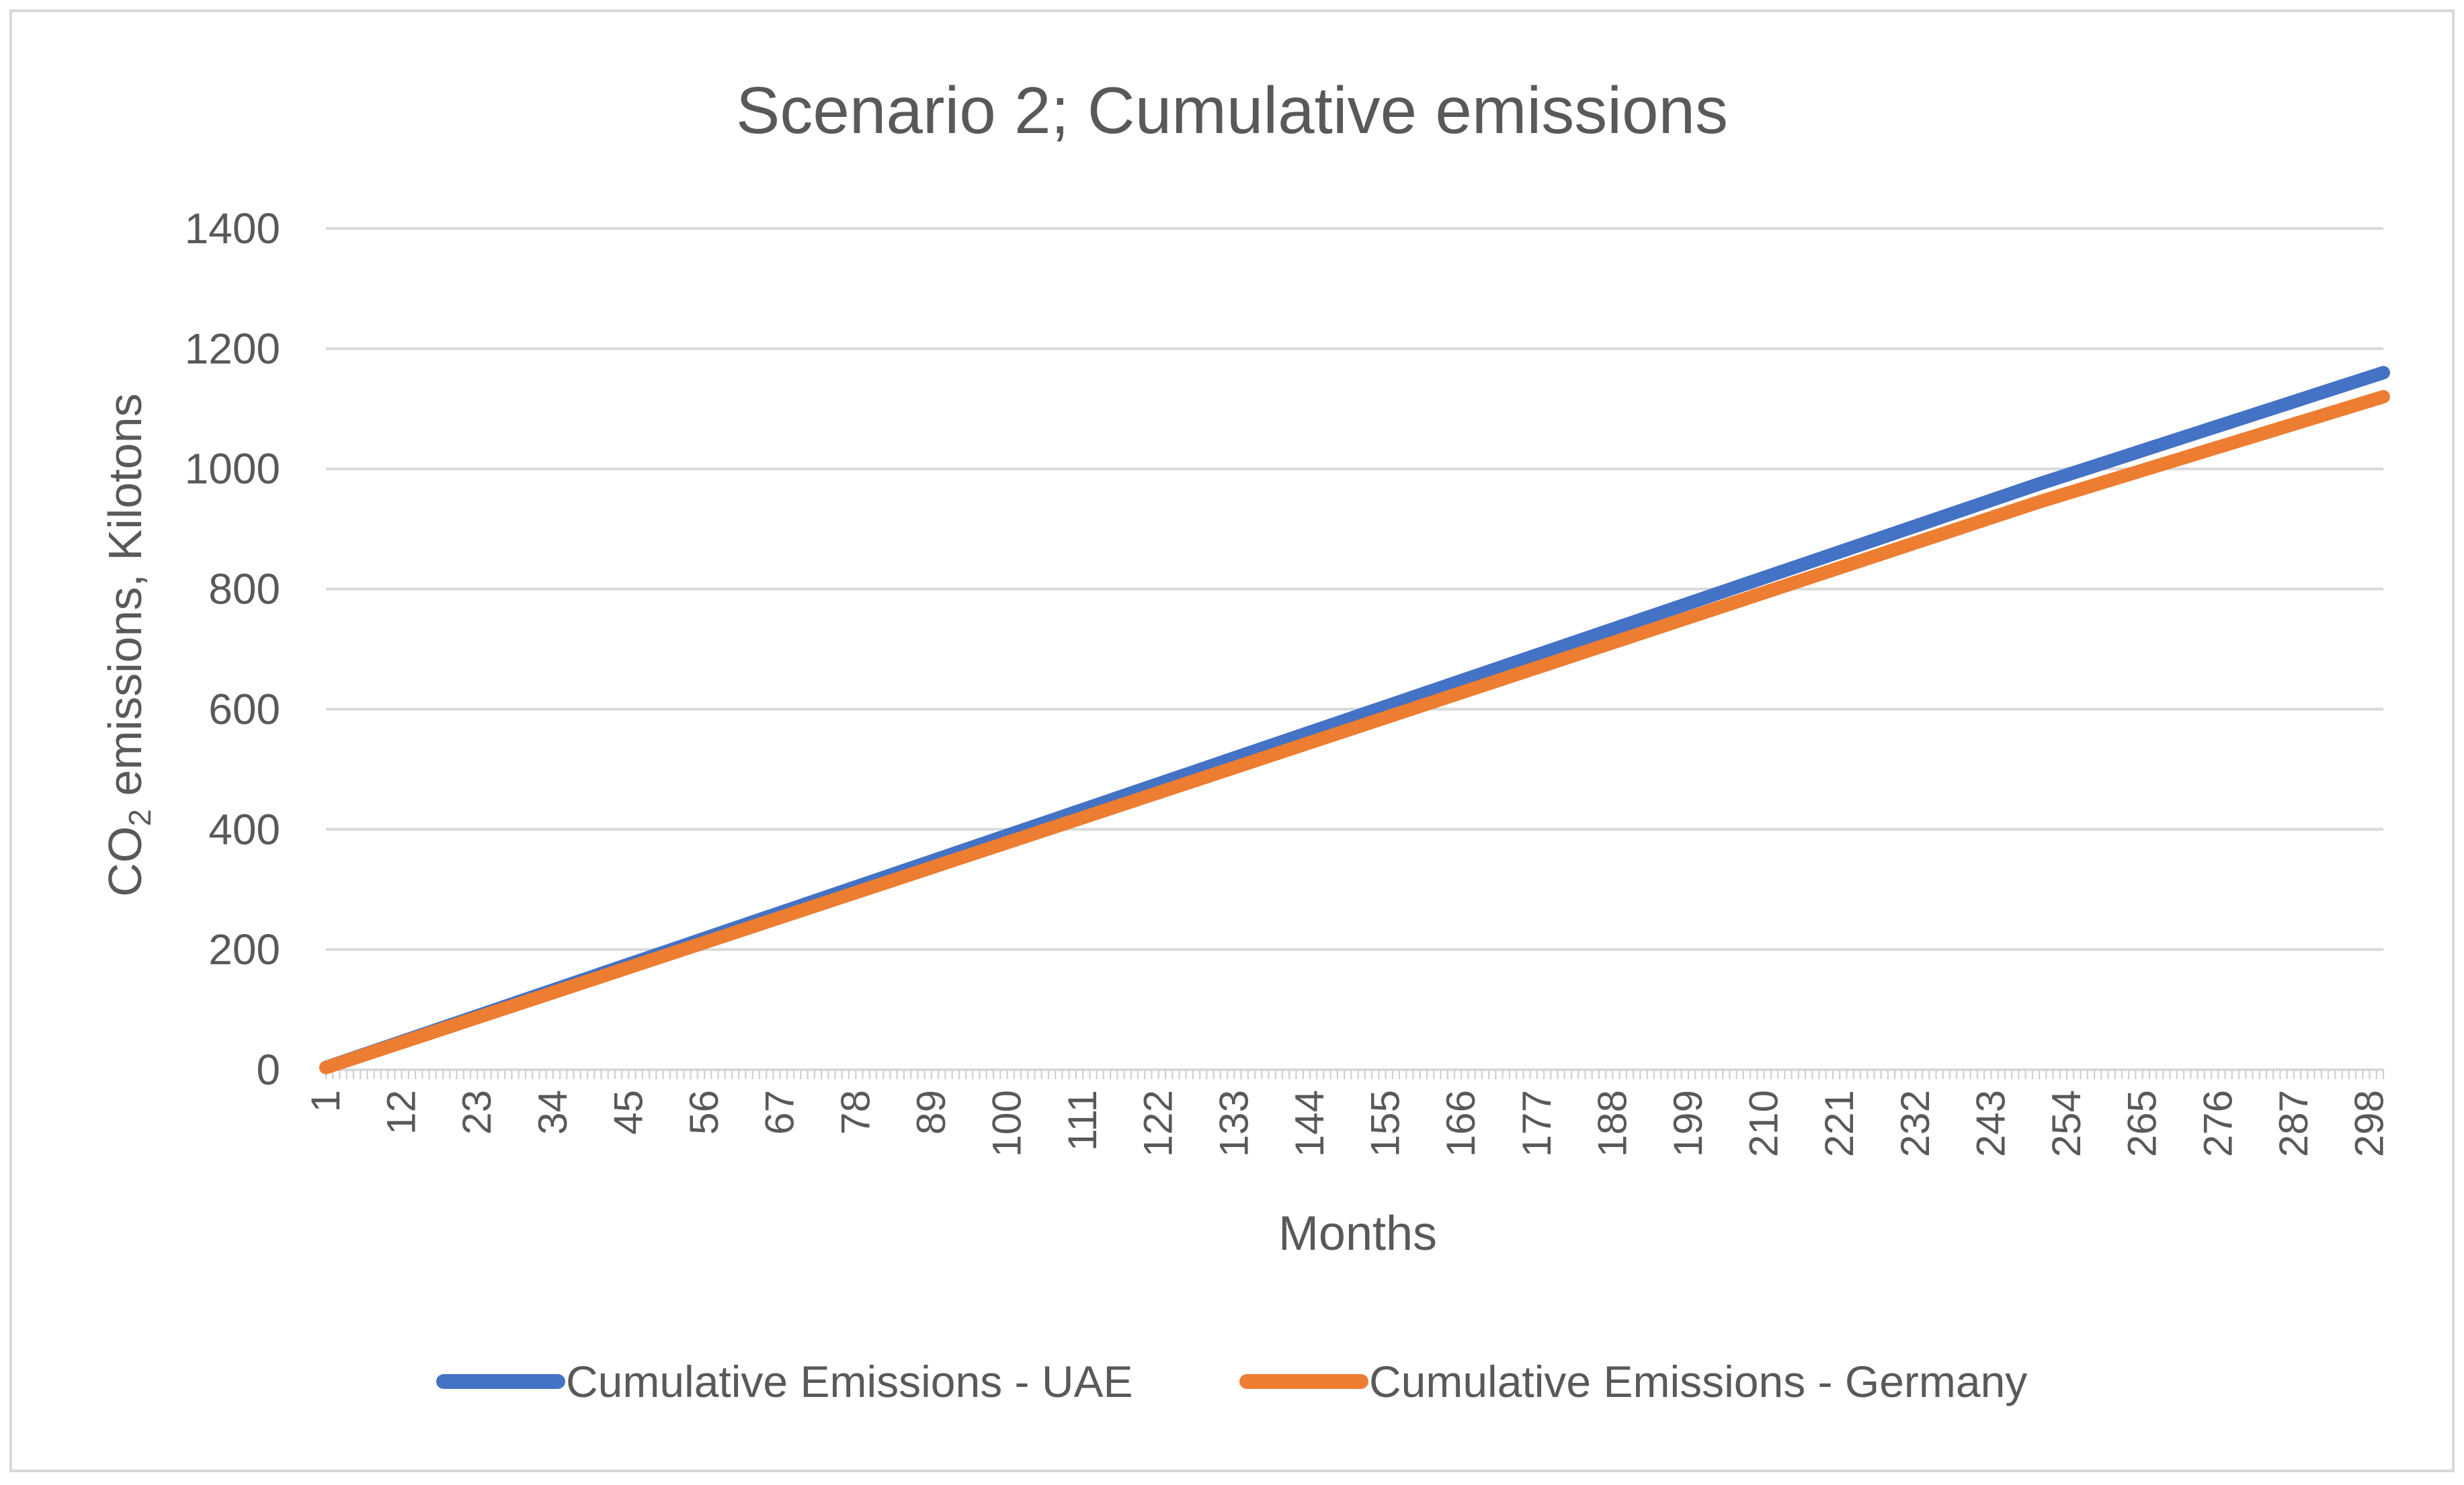  What do you see at coordinates (1357, 1234) in the screenshot?
I see `x-axis-label: Months` at bounding box center [1357, 1234].